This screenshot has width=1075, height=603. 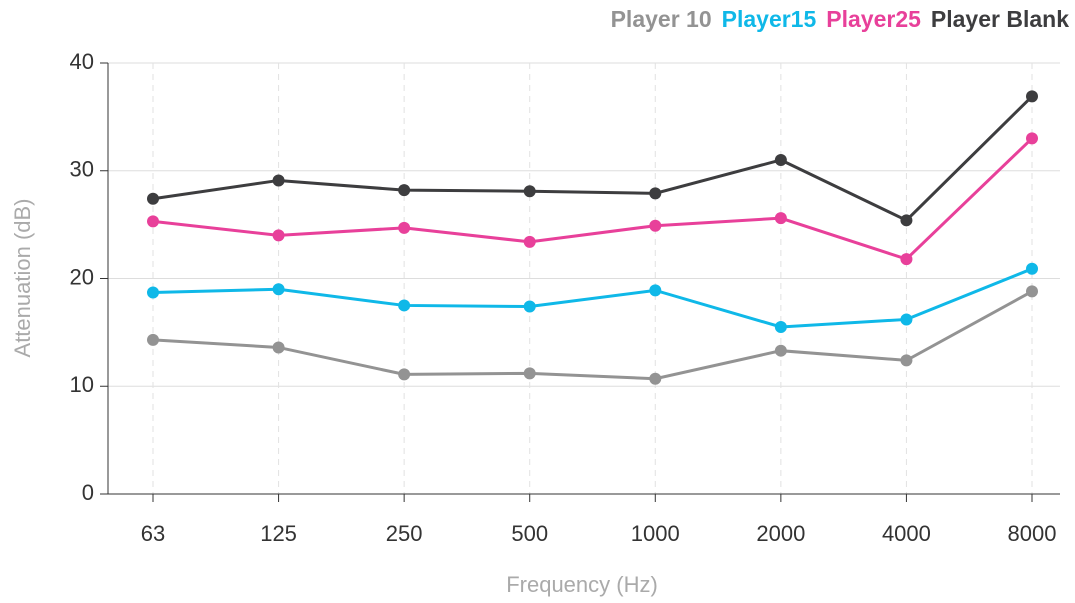 What do you see at coordinates (82, 169) in the screenshot?
I see `y-tick-label: 30` at bounding box center [82, 169].